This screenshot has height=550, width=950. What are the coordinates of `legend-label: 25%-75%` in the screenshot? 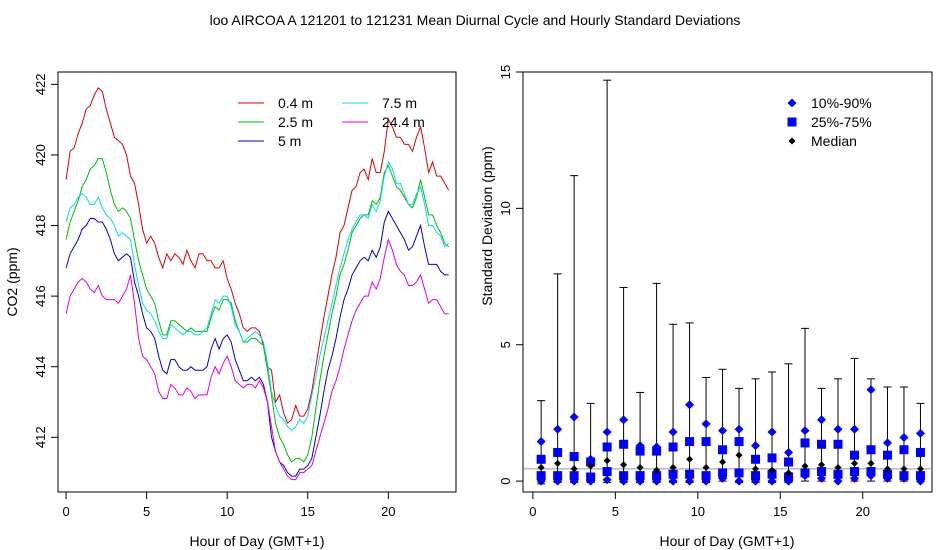 It's located at (841, 122).